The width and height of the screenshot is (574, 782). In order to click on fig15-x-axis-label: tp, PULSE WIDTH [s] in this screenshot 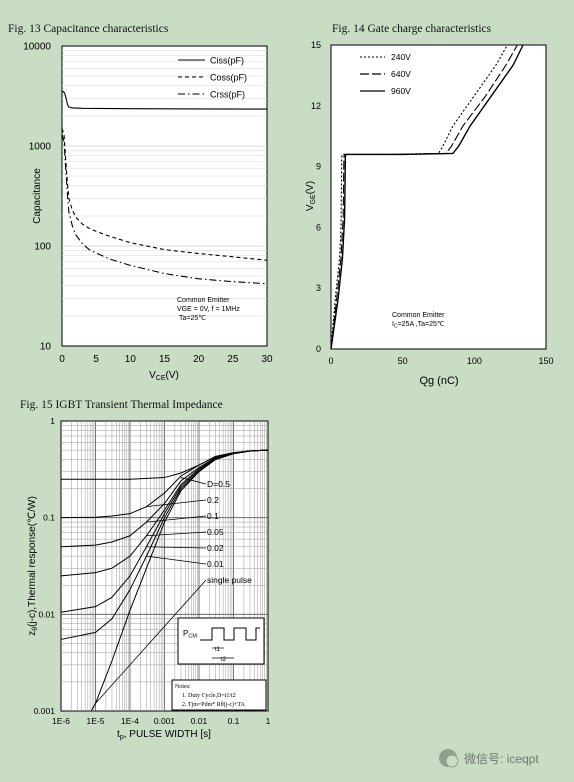, I will do `click(164, 735)`.